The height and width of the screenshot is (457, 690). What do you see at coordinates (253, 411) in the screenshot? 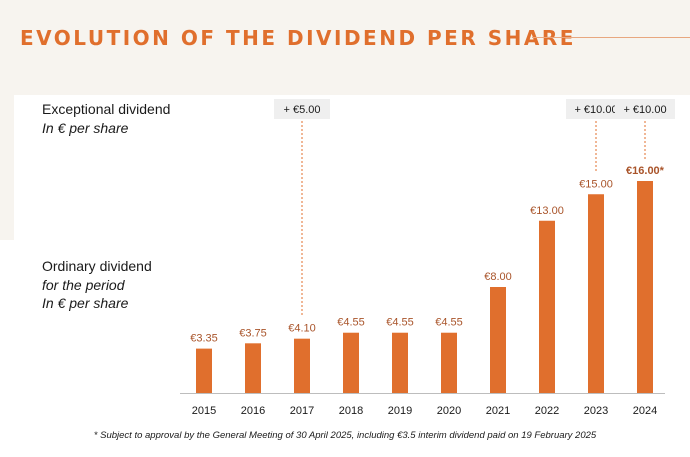
I see `tick-label-2016: 2016` at bounding box center [253, 411].